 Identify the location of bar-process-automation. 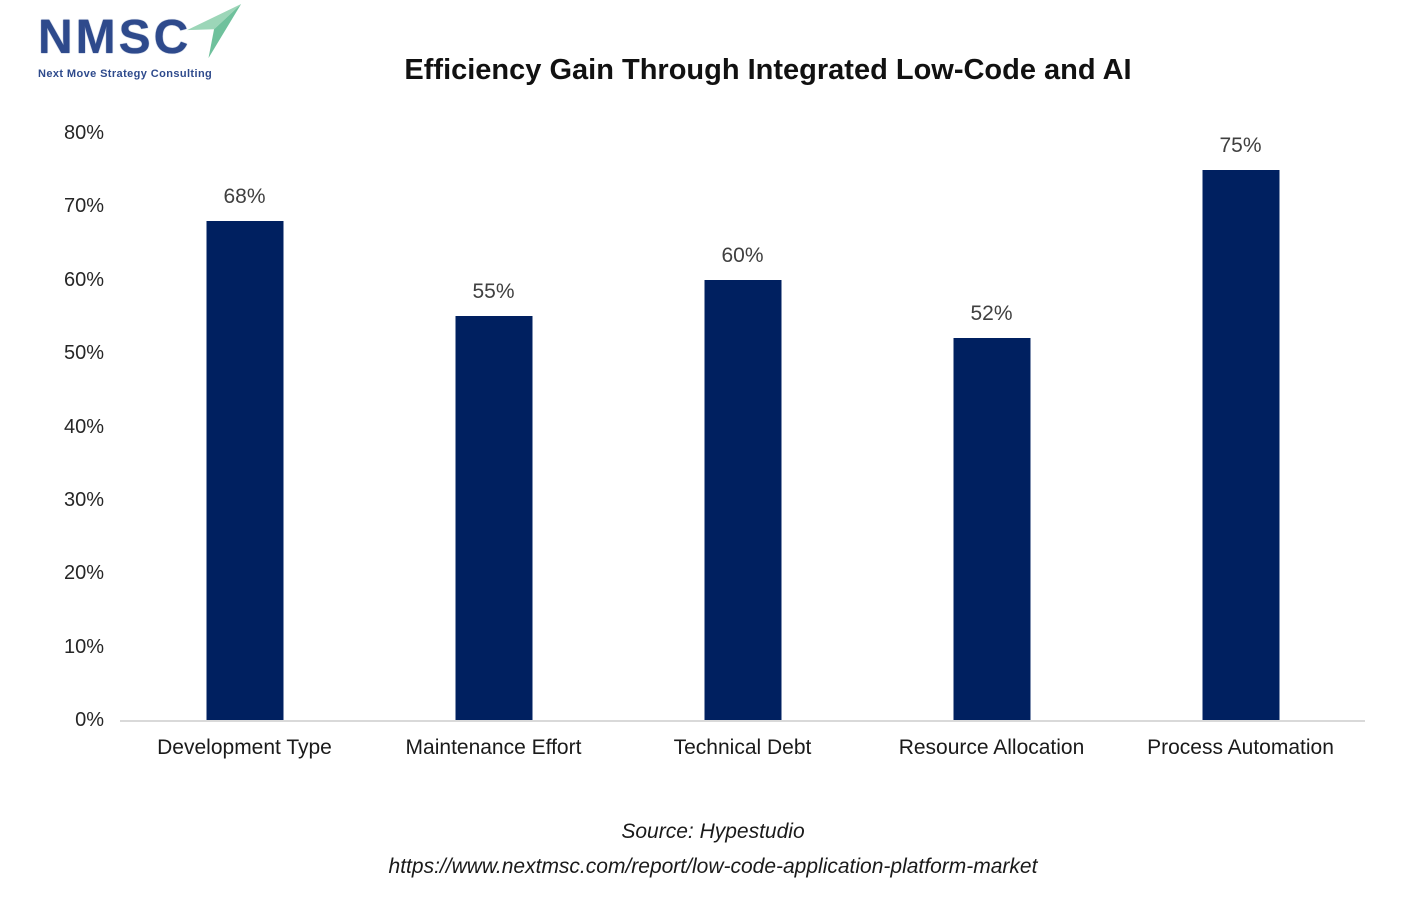
(1240, 444).